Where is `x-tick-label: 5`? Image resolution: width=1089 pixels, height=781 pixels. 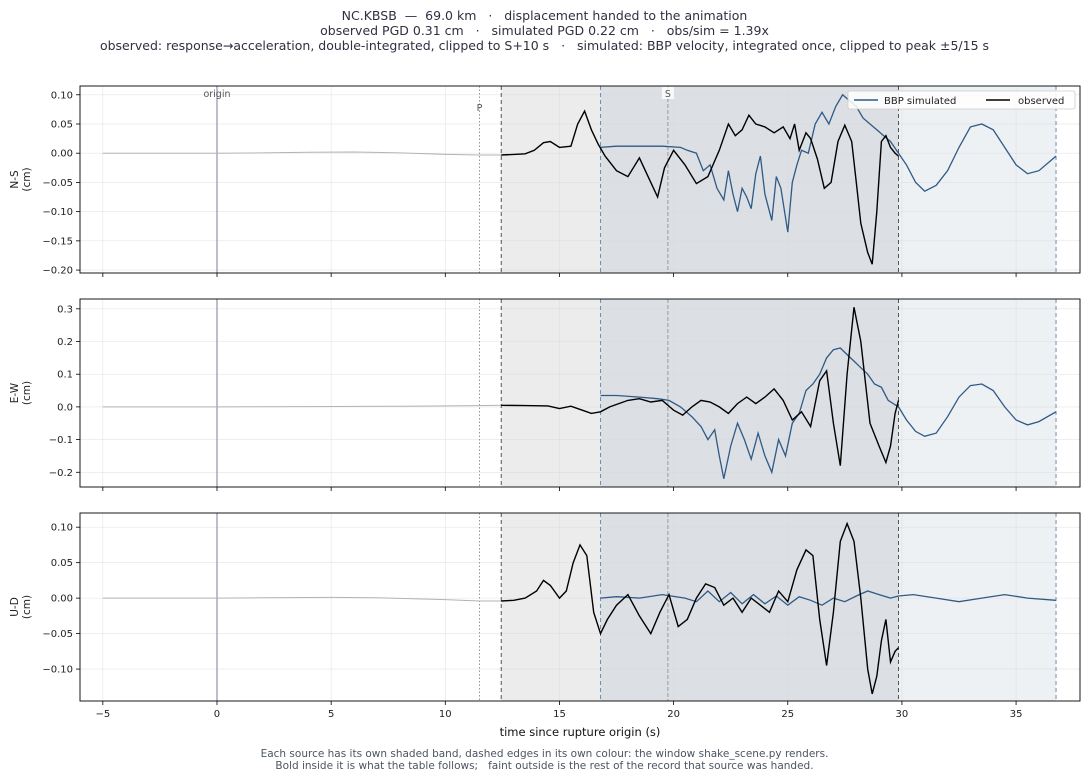
x-tick-label: 5 is located at coordinates (331, 714).